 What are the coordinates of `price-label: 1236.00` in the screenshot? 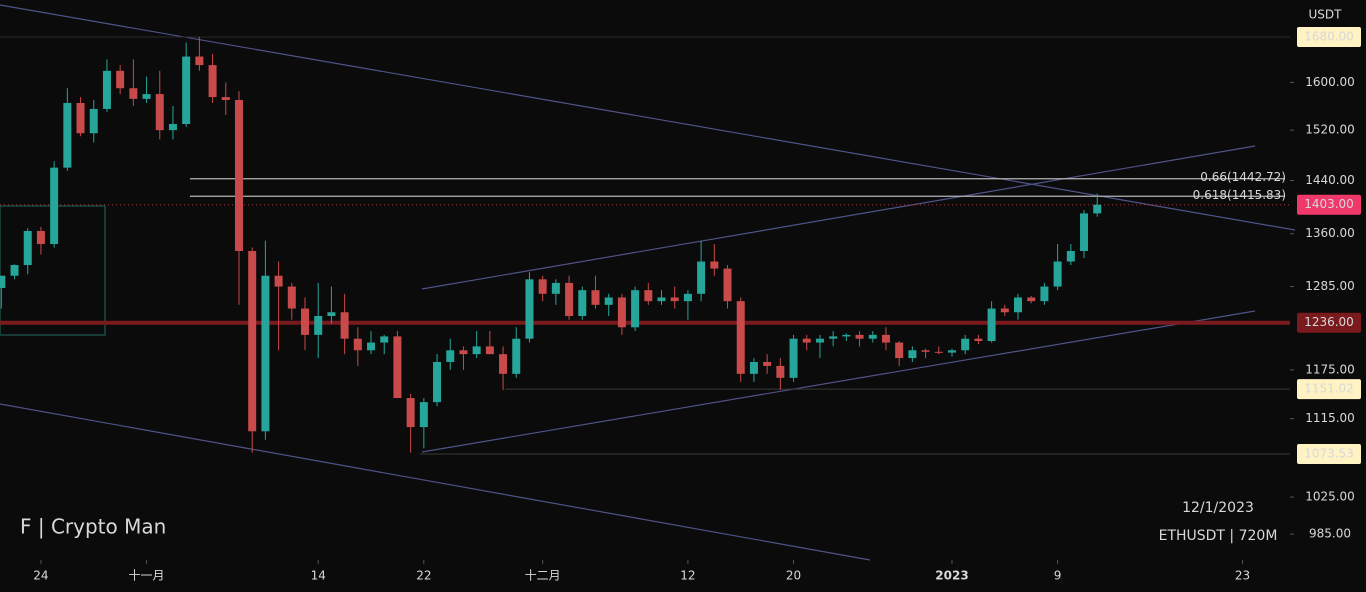 It's located at (1329, 322).